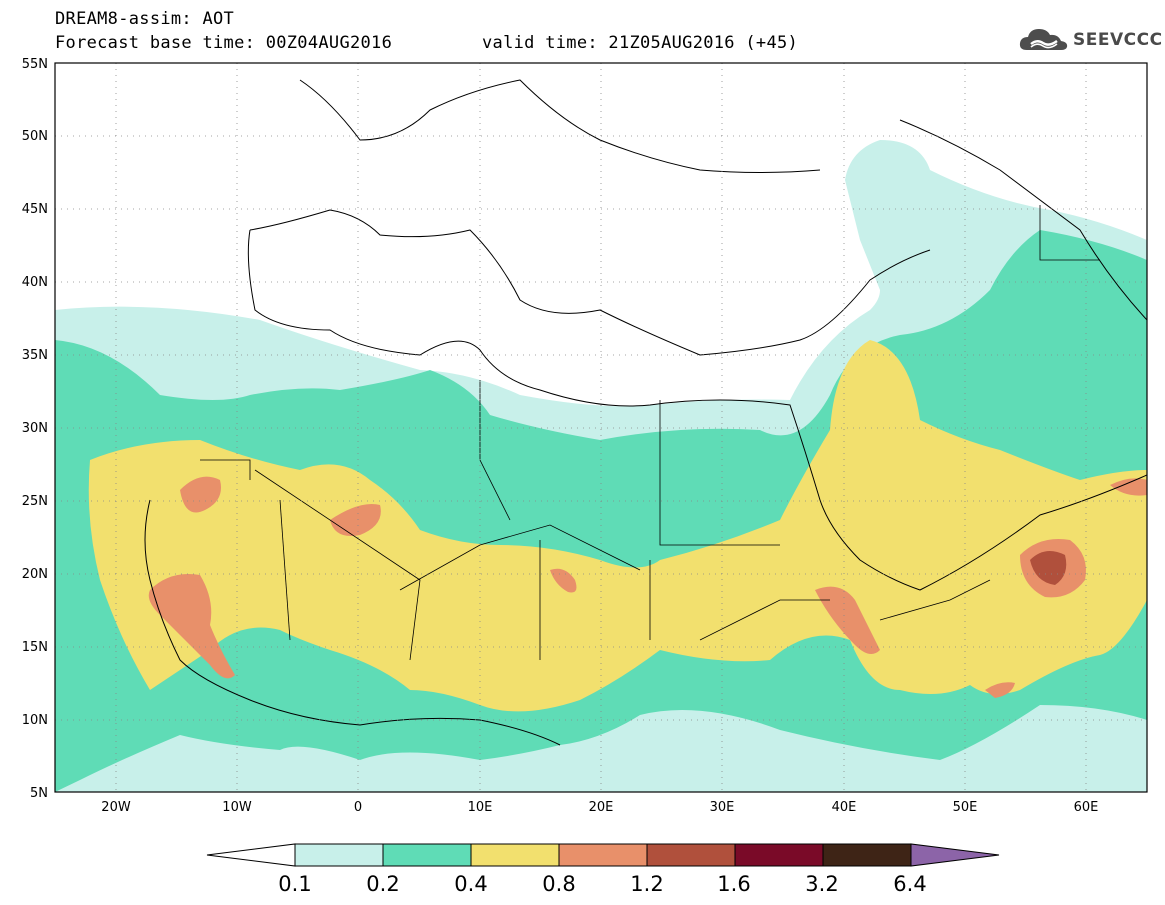 Image resolution: width=1165 pixels, height=905 pixels. What do you see at coordinates (35, 209) in the screenshot?
I see `lat-tick: 45N` at bounding box center [35, 209].